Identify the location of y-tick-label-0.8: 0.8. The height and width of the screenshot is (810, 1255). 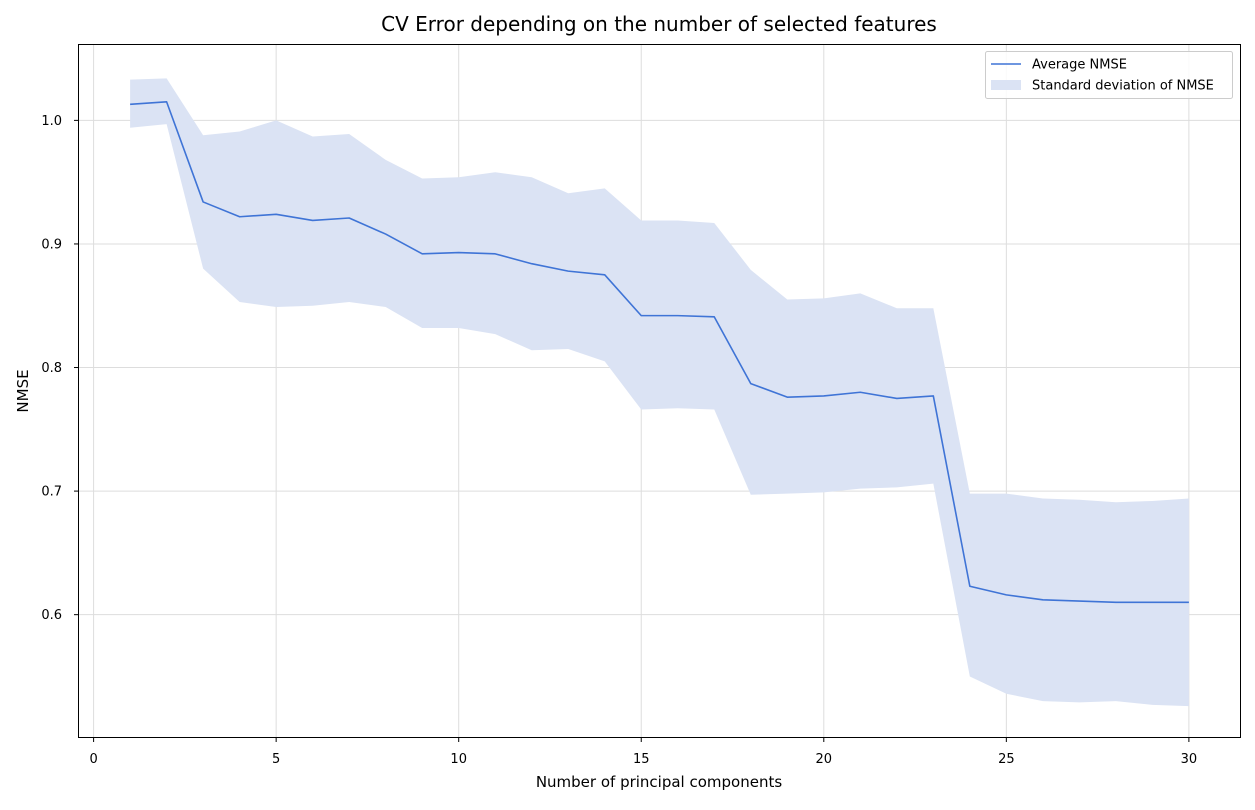
(51, 368).